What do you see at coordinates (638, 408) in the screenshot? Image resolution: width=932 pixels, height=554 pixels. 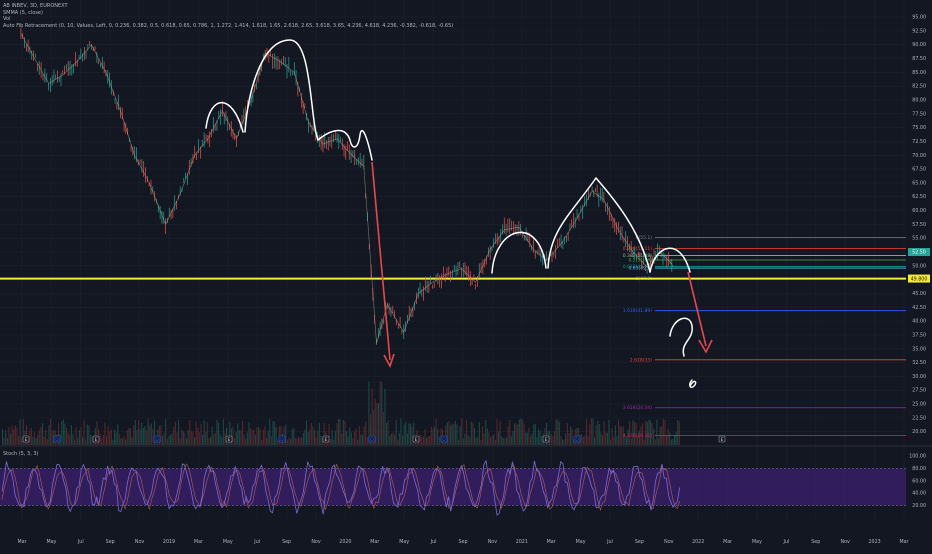 I see `fib-level-label: 3.618(24.34)` at bounding box center [638, 408].